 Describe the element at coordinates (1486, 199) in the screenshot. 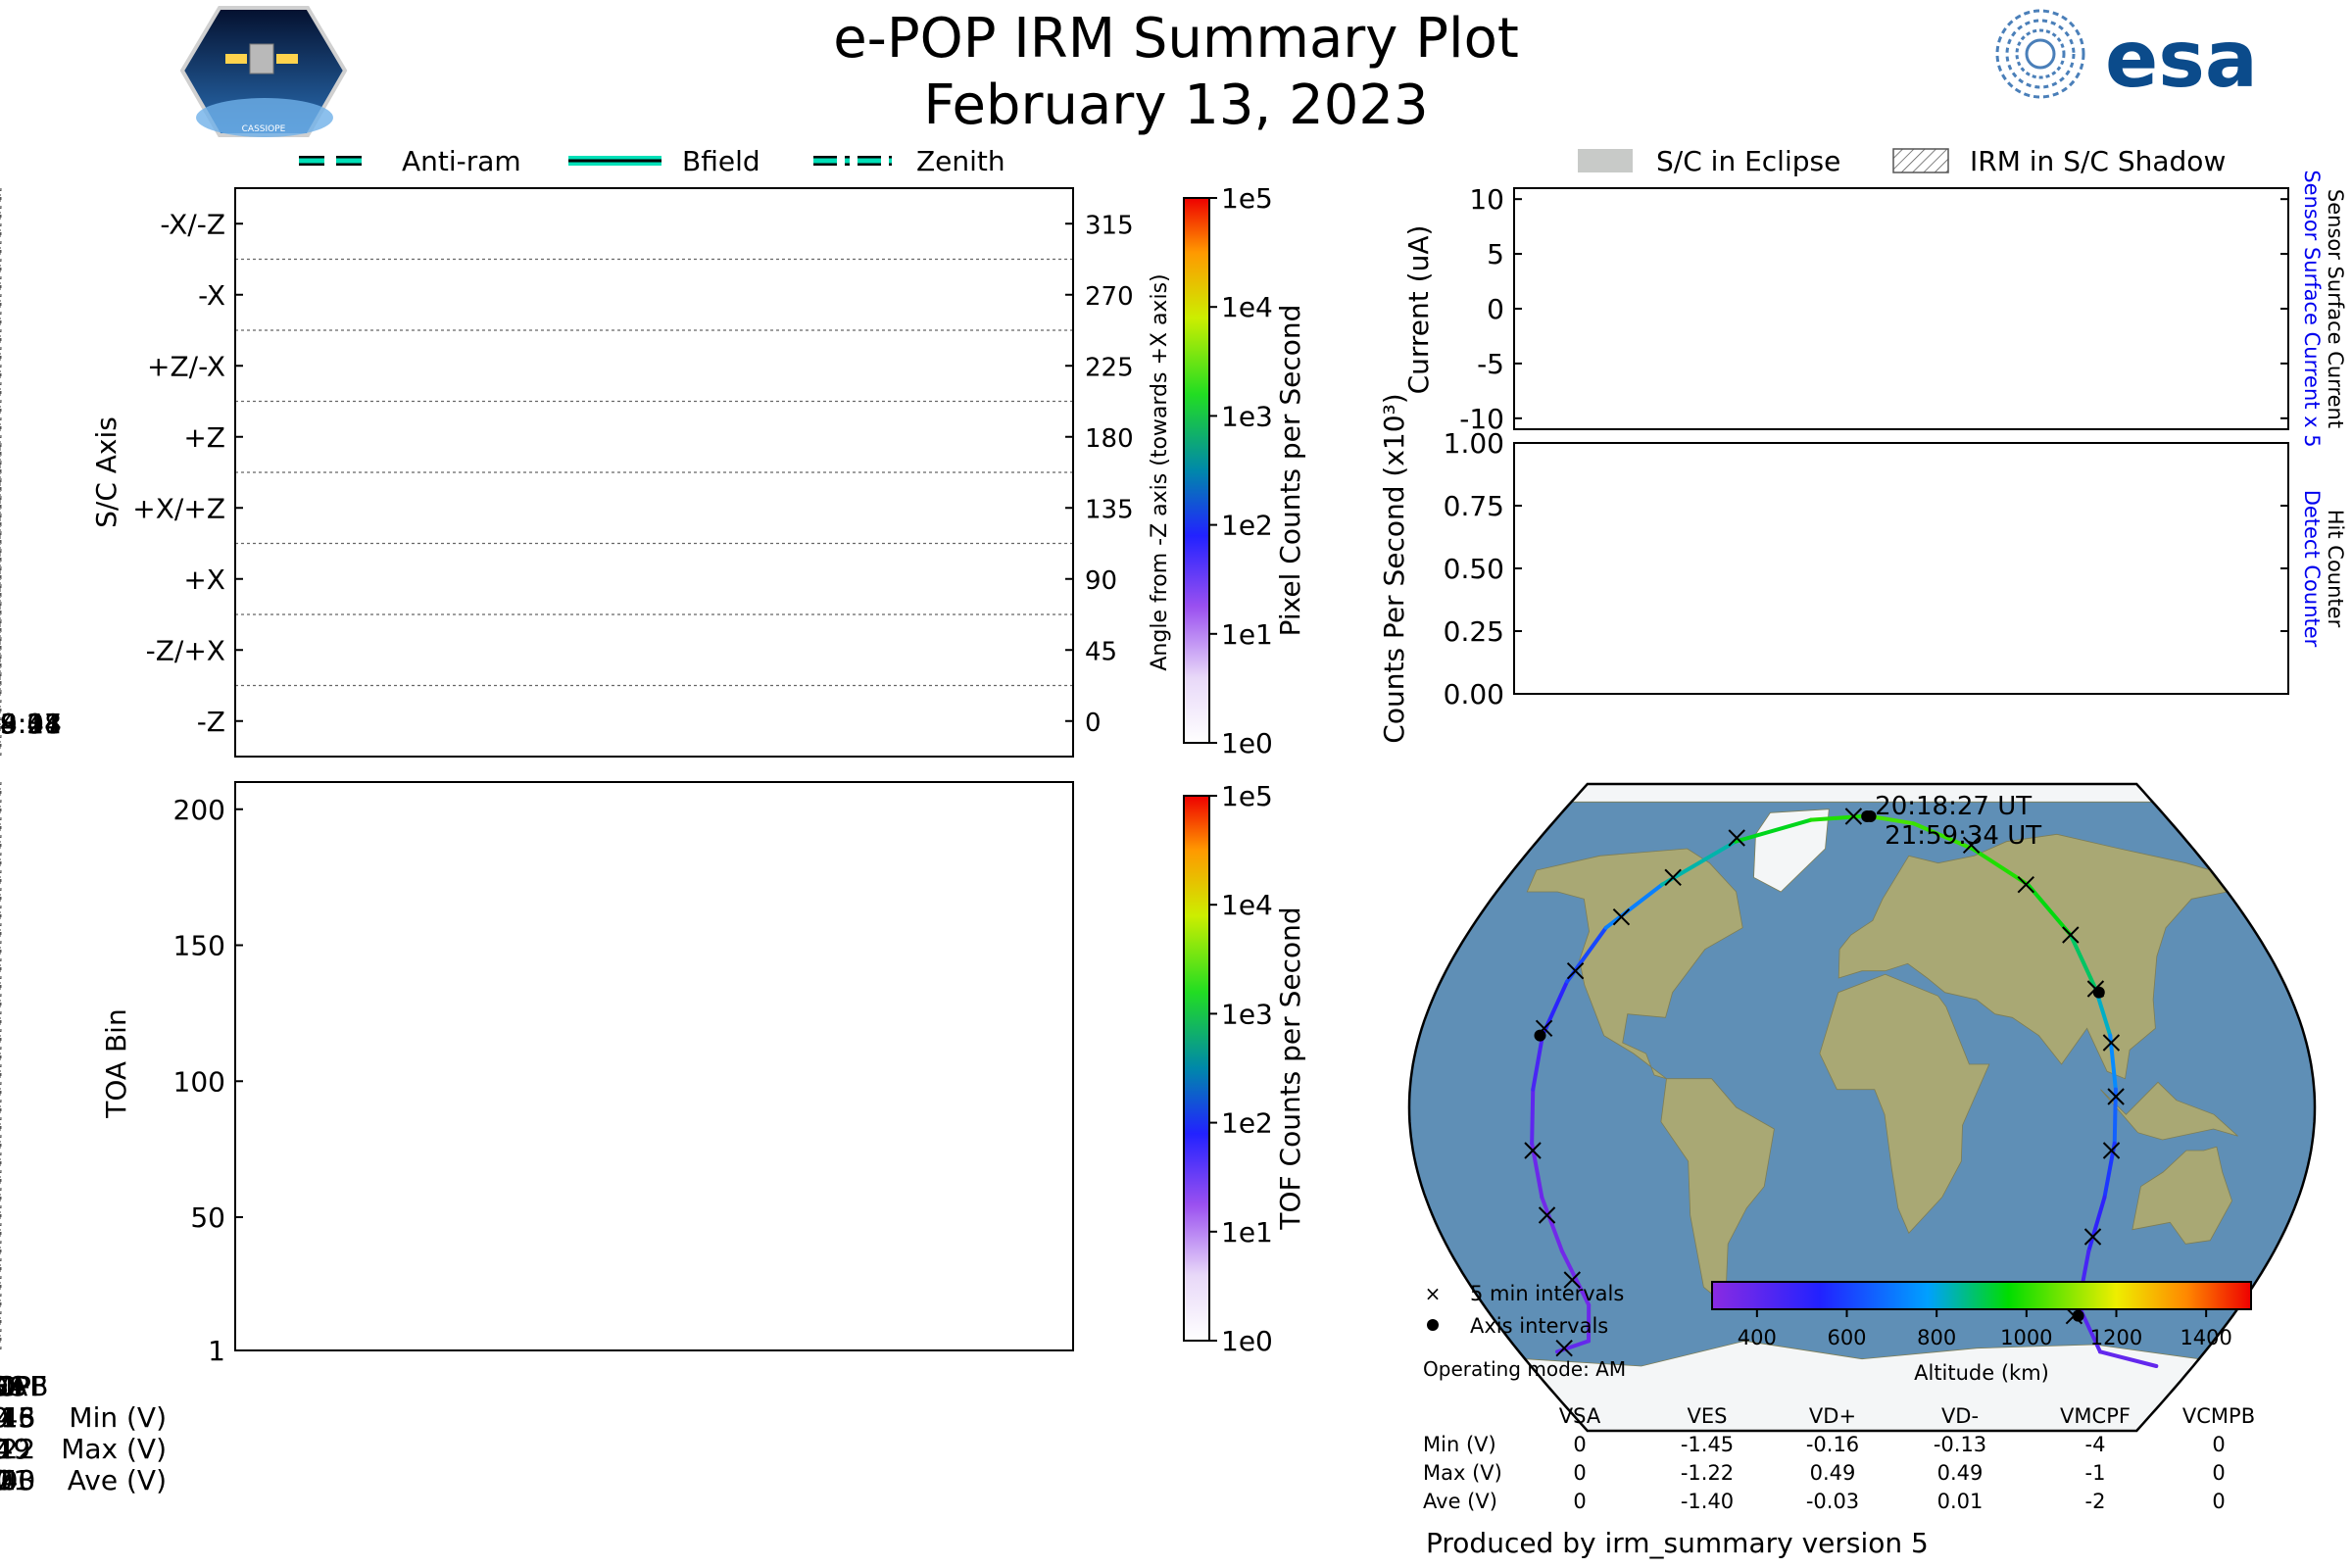

I see `current-tick-label: 10` at that location.